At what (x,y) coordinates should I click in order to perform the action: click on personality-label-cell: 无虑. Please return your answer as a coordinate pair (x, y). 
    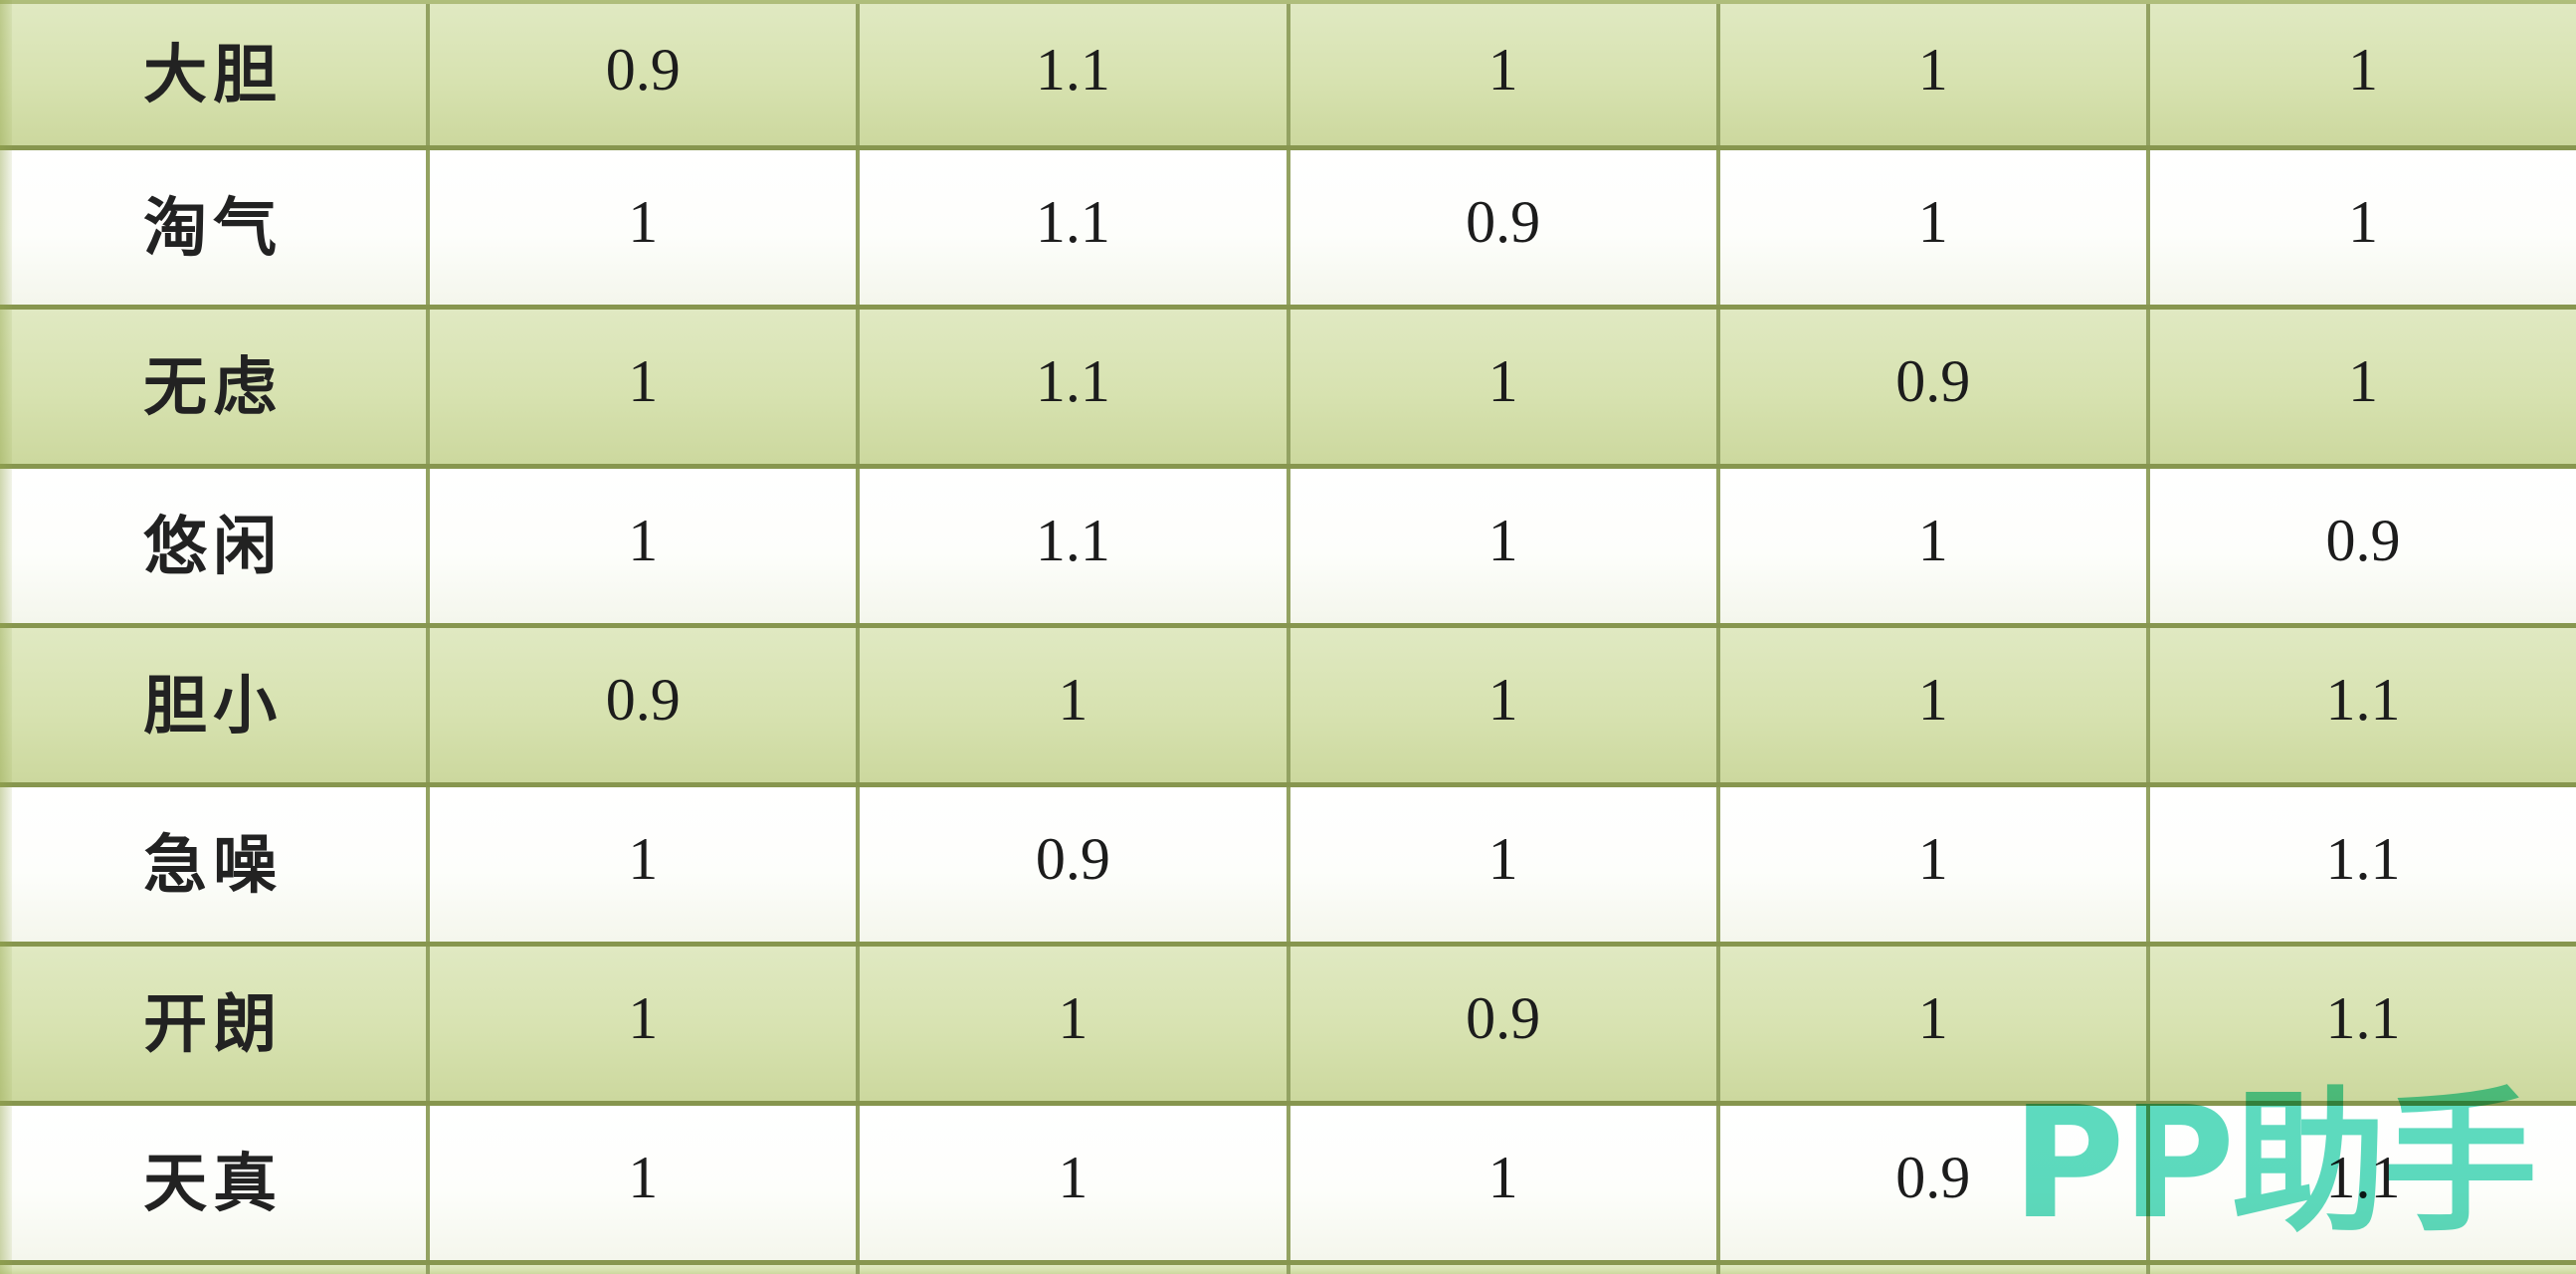
    Looking at the image, I should click on (215, 387).